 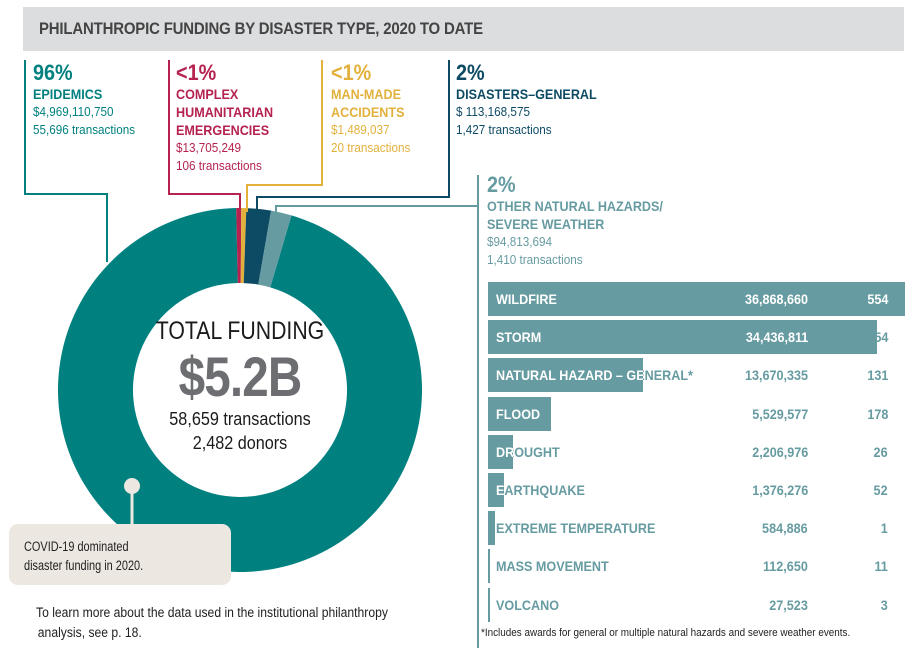 I want to click on amount: $94,813,694, so click(x=520, y=241).